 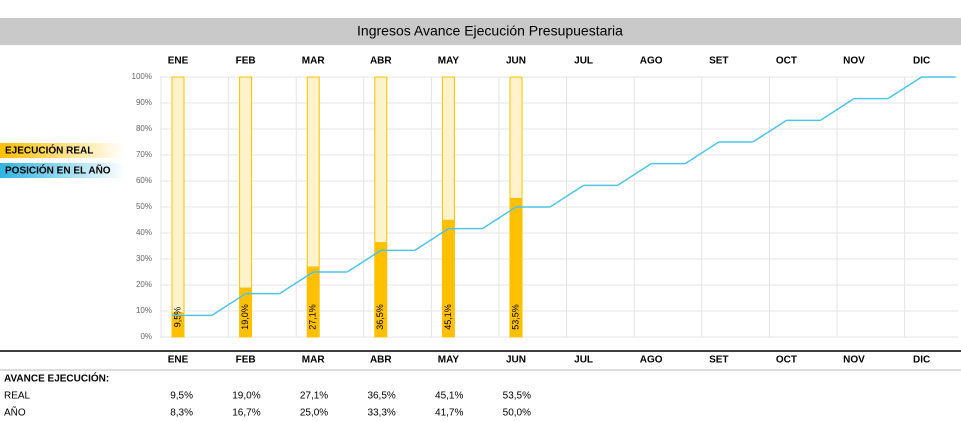 I want to click on table-section: AVANCE EJECUCIÓN:, so click(x=56, y=378).